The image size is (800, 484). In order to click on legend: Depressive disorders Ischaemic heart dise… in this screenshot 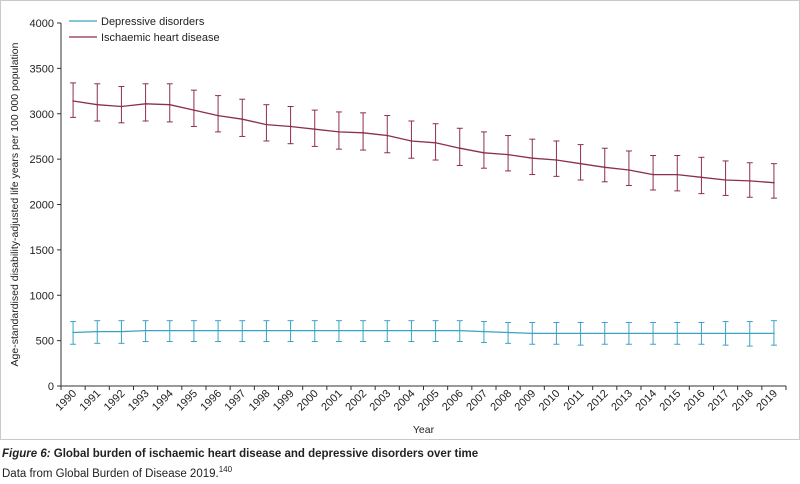, I will do `click(144, 30)`.